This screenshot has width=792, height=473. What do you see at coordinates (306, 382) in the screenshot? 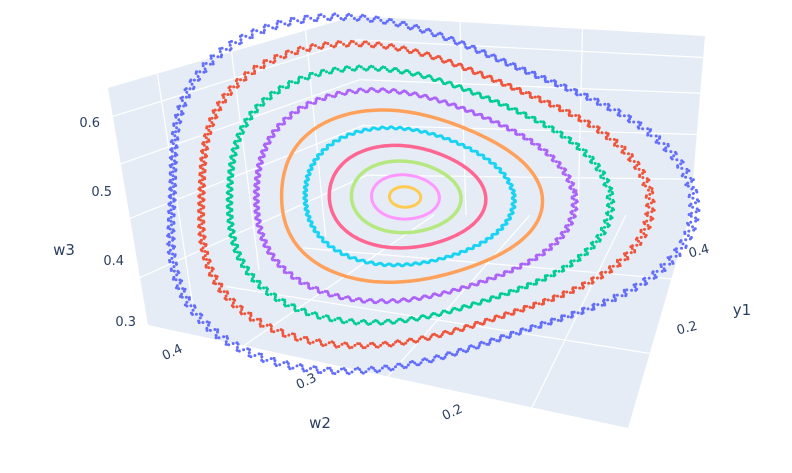
I see `x-tick-label: 0.3` at bounding box center [306, 382].